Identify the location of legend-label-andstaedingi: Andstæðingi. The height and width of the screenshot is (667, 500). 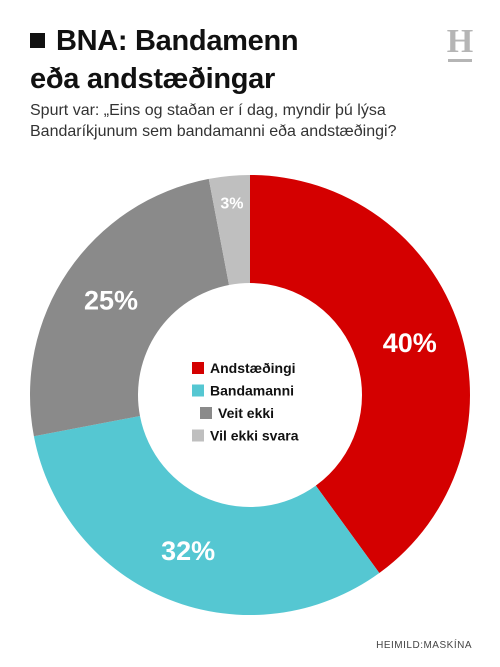
(253, 368).